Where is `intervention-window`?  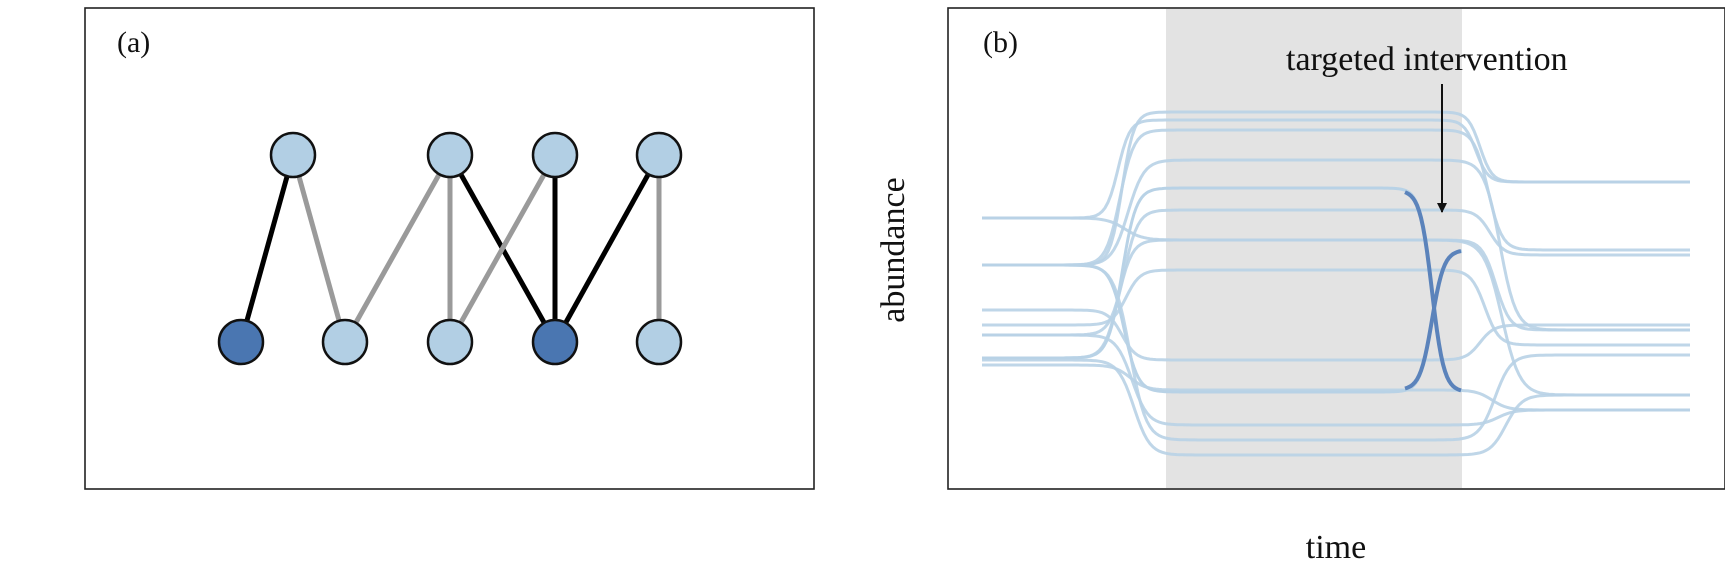
intervention-window is located at coordinates (1314, 248).